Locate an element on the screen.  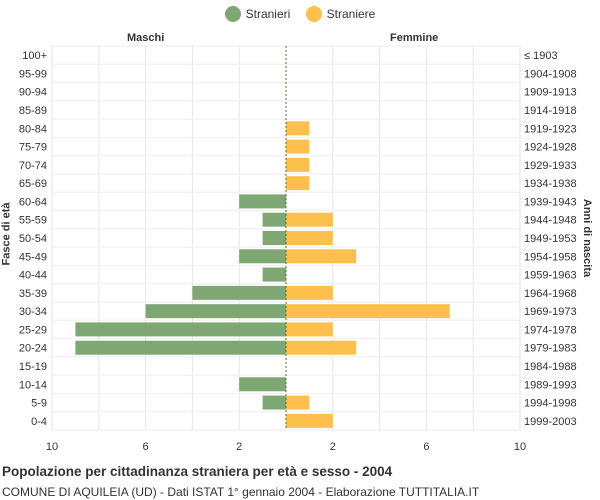
age-label: 45-49 is located at coordinates (33, 257).